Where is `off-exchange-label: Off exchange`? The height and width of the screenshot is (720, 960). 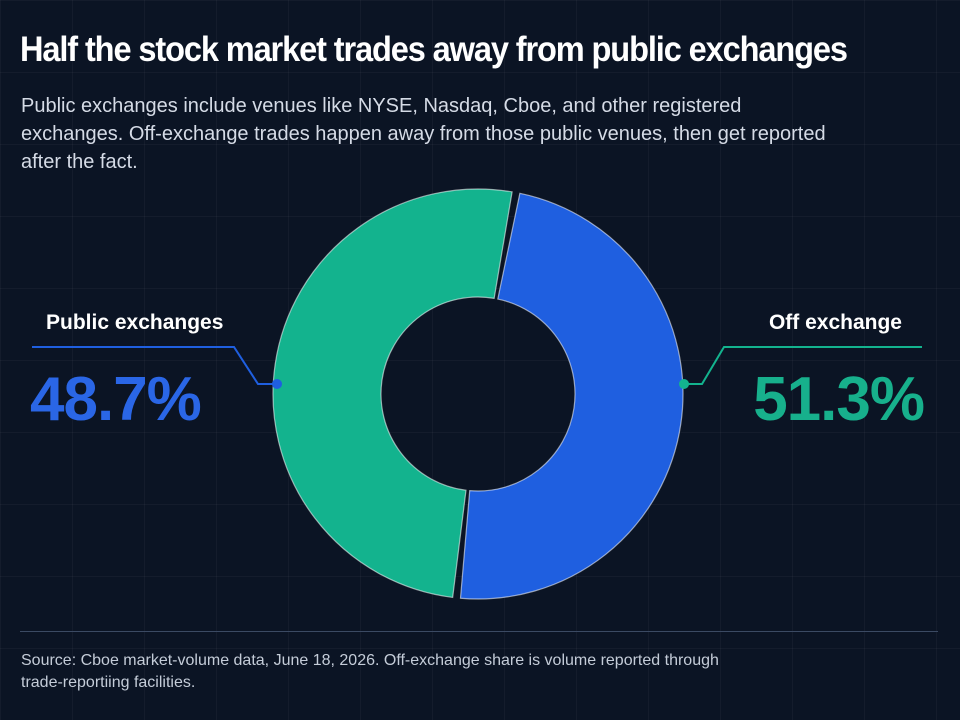 off-exchange-label: Off exchange is located at coordinates (835, 322).